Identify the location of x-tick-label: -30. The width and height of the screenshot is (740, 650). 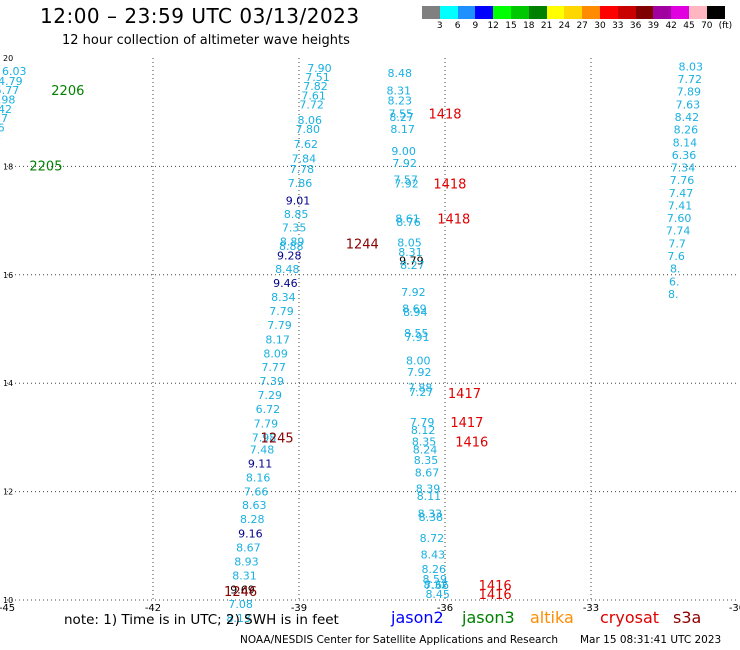
(734, 608).